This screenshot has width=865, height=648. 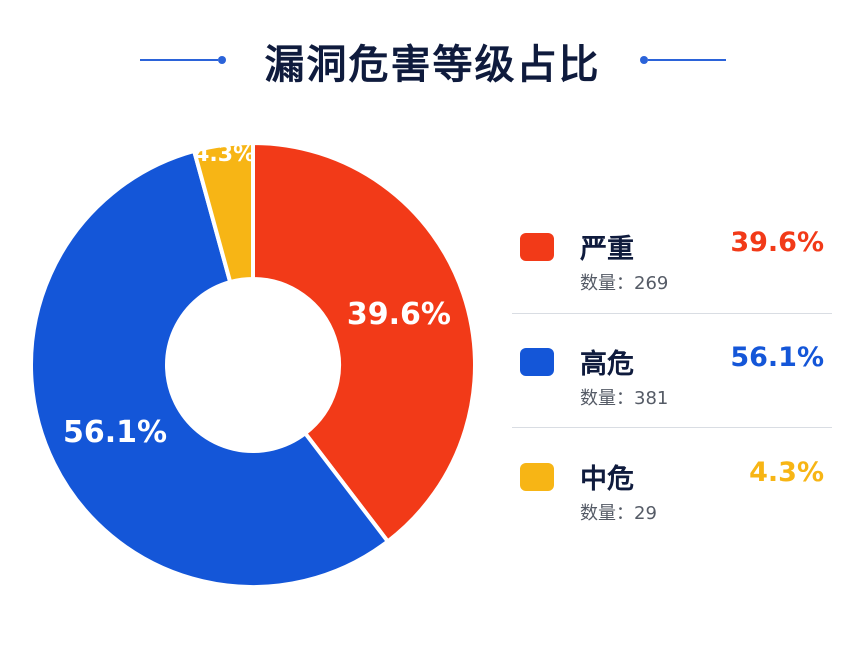 I want to click on count-value: 381, so click(x=651, y=398).